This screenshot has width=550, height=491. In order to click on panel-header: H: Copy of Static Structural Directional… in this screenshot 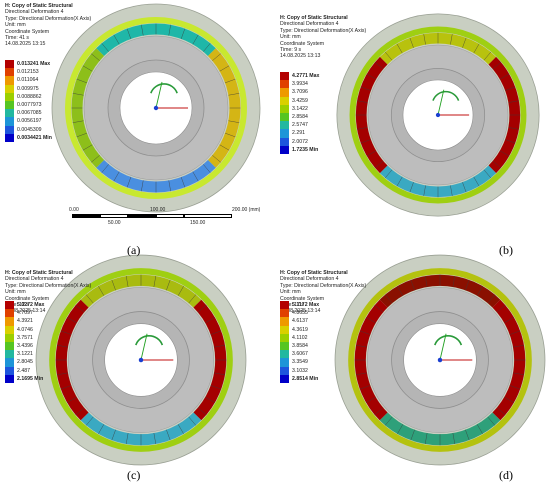, I will do `click(323, 37)`.